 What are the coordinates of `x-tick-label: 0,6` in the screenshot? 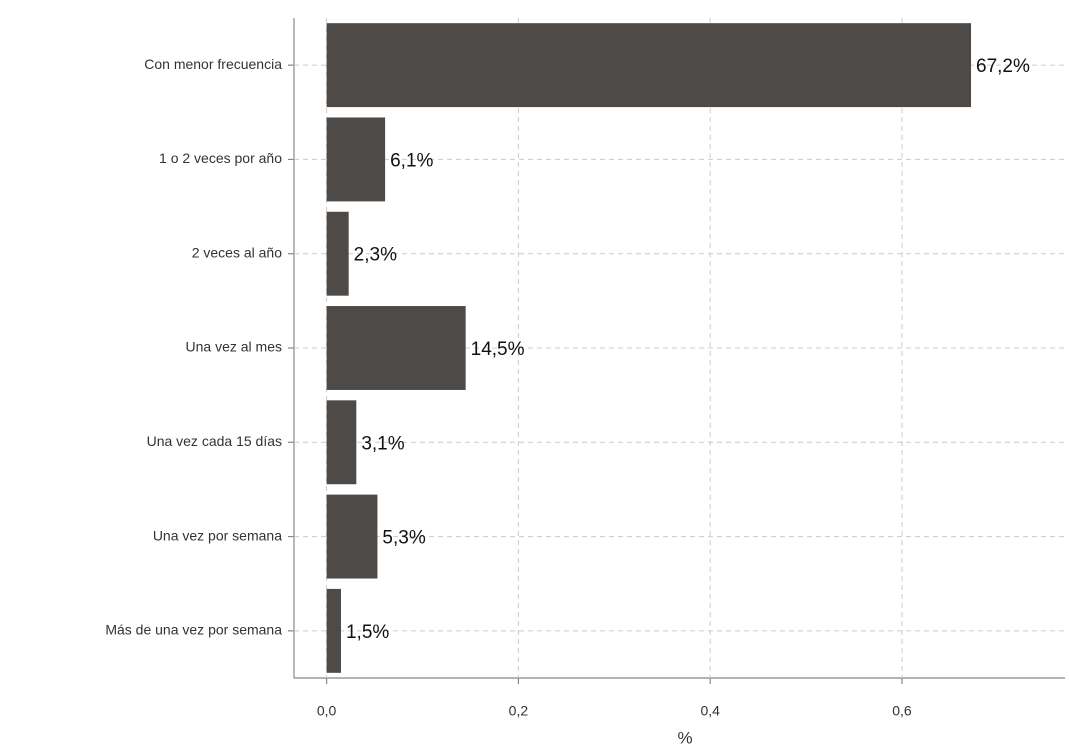 It's located at (902, 711).